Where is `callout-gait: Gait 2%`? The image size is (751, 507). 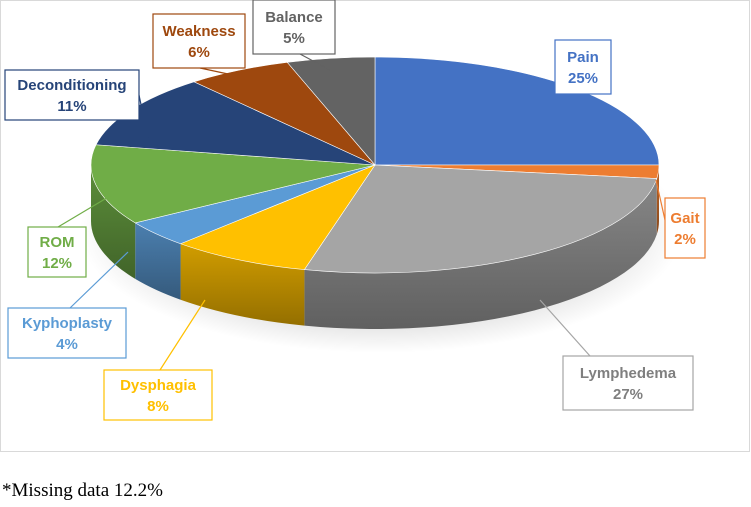 callout-gait: Gait 2% is located at coordinates (680, 219).